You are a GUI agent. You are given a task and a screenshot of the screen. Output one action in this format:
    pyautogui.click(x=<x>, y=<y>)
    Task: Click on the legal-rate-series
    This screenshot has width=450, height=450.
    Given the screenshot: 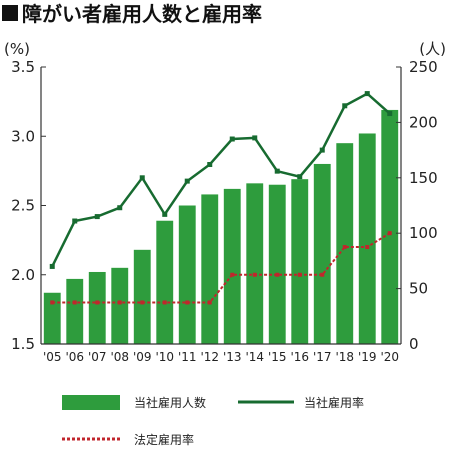 What is the action you would take?
    pyautogui.click(x=221, y=268)
    